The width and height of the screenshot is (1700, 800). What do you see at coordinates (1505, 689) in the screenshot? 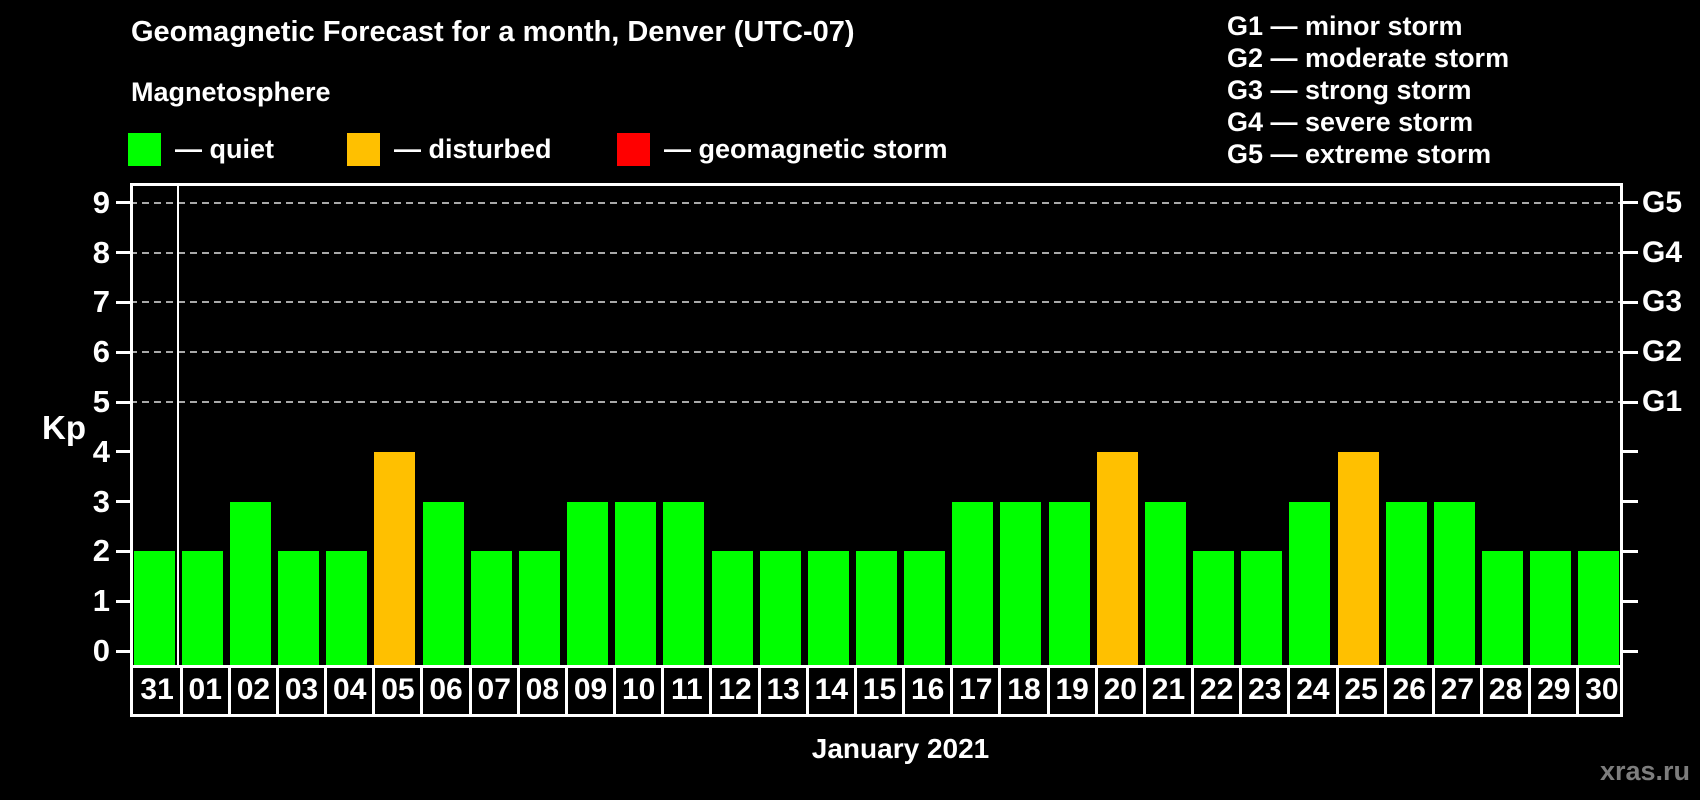
I see `date-label-28: 28` at bounding box center [1505, 689].